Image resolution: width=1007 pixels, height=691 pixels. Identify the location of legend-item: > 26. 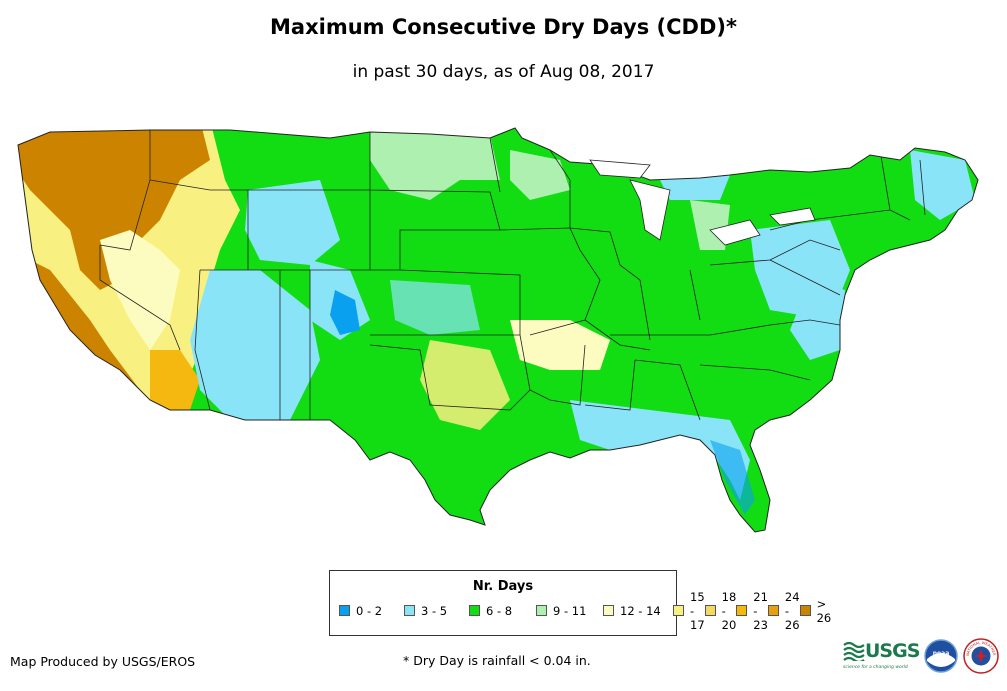
(815, 611).